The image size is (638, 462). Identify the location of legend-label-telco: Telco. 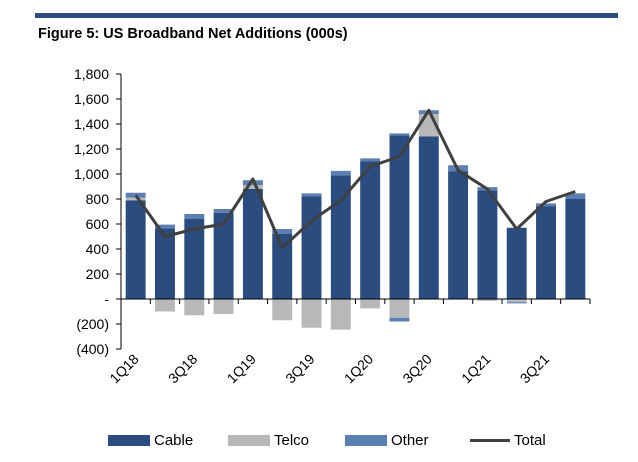
(292, 440).